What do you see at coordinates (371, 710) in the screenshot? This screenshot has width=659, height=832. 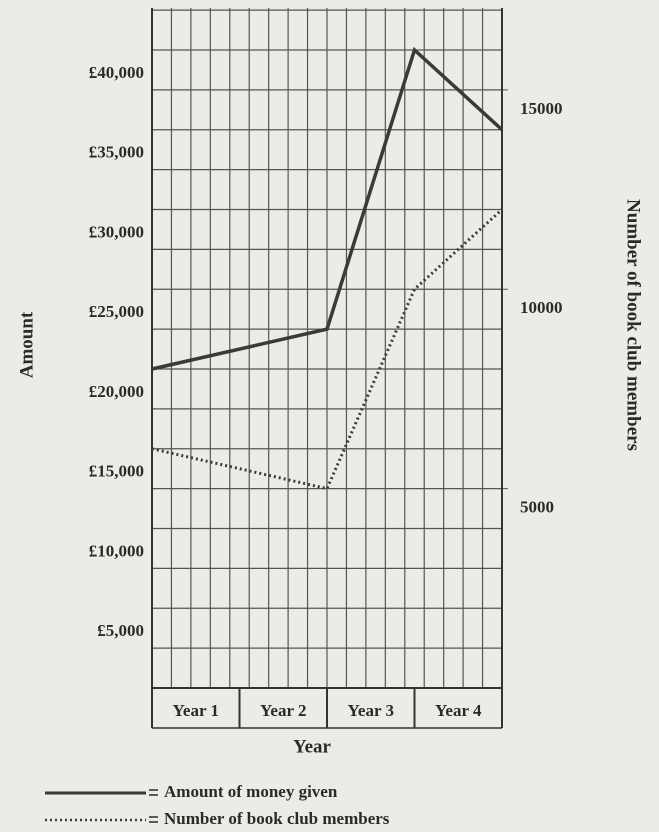 I see `x-tick-label: Year 3` at bounding box center [371, 710].